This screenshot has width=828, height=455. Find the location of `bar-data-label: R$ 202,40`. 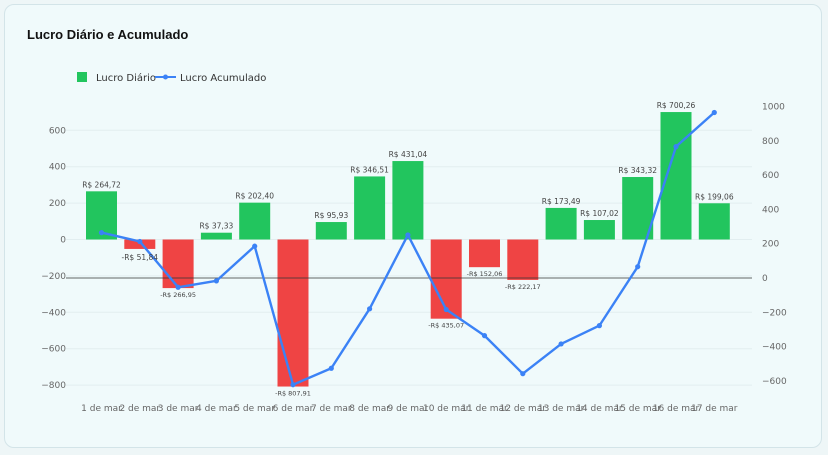

bar-data-label: R$ 202,40 is located at coordinates (254, 196).